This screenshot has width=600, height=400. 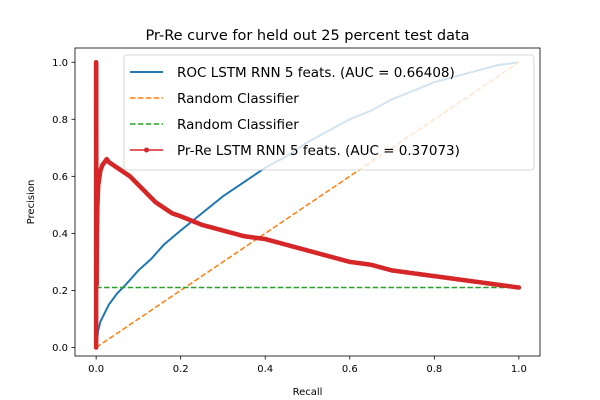 I want to click on y-tick-label: 1.0, so click(x=60, y=63).